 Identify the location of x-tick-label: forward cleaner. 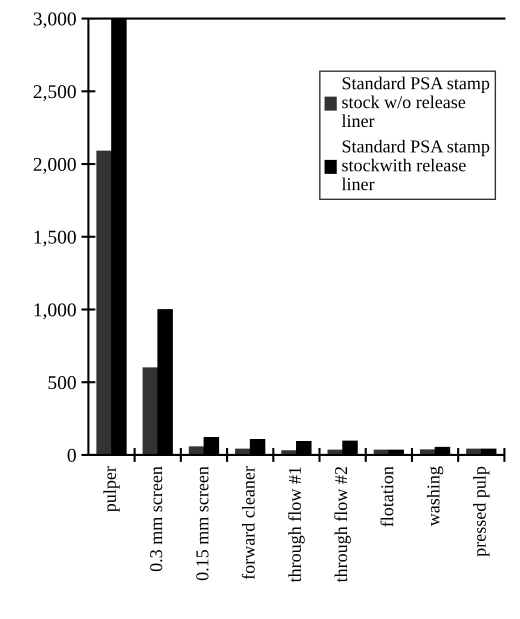
(248, 523).